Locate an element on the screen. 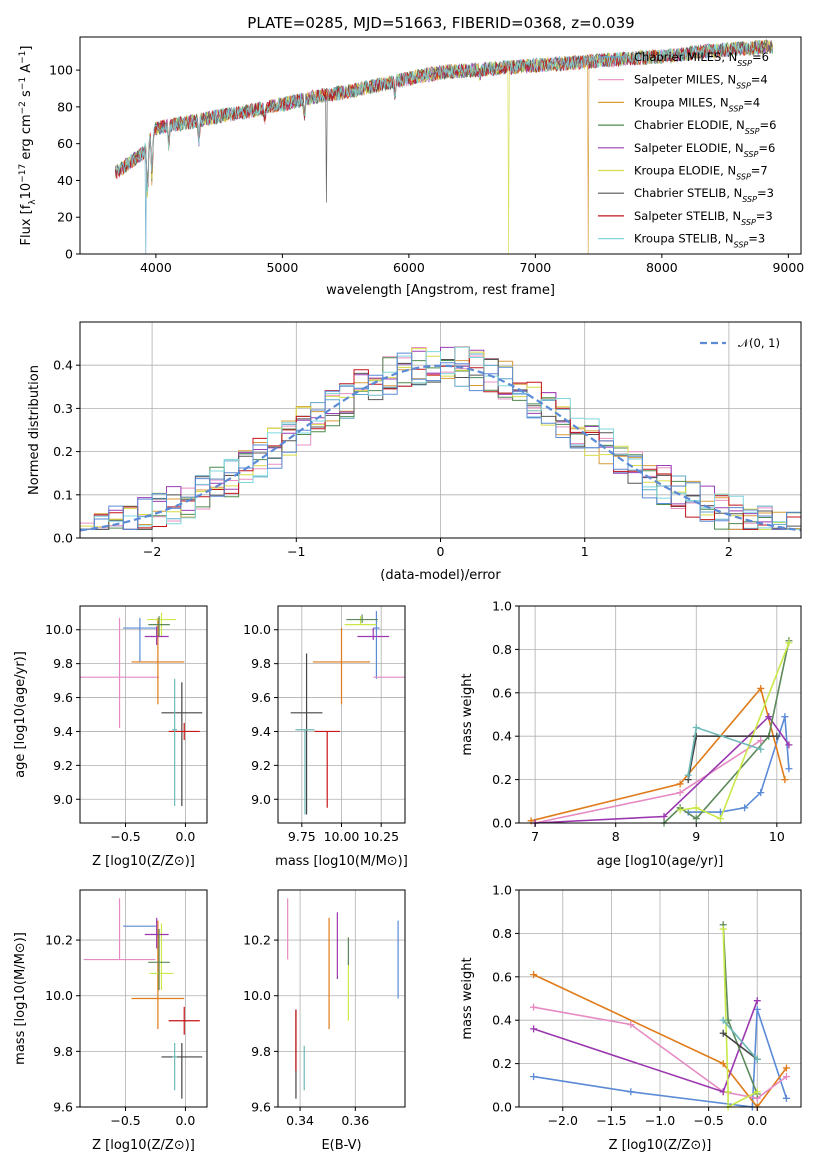  x-tick-label: 8 is located at coordinates (616, 836).